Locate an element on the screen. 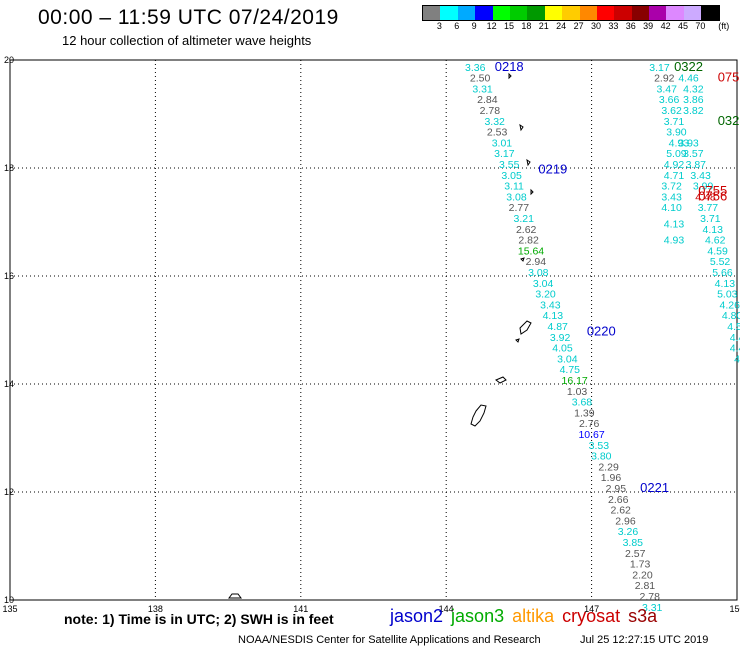 This screenshot has height=650, width=740. wave-height-value: 3.86 is located at coordinates (693, 100).